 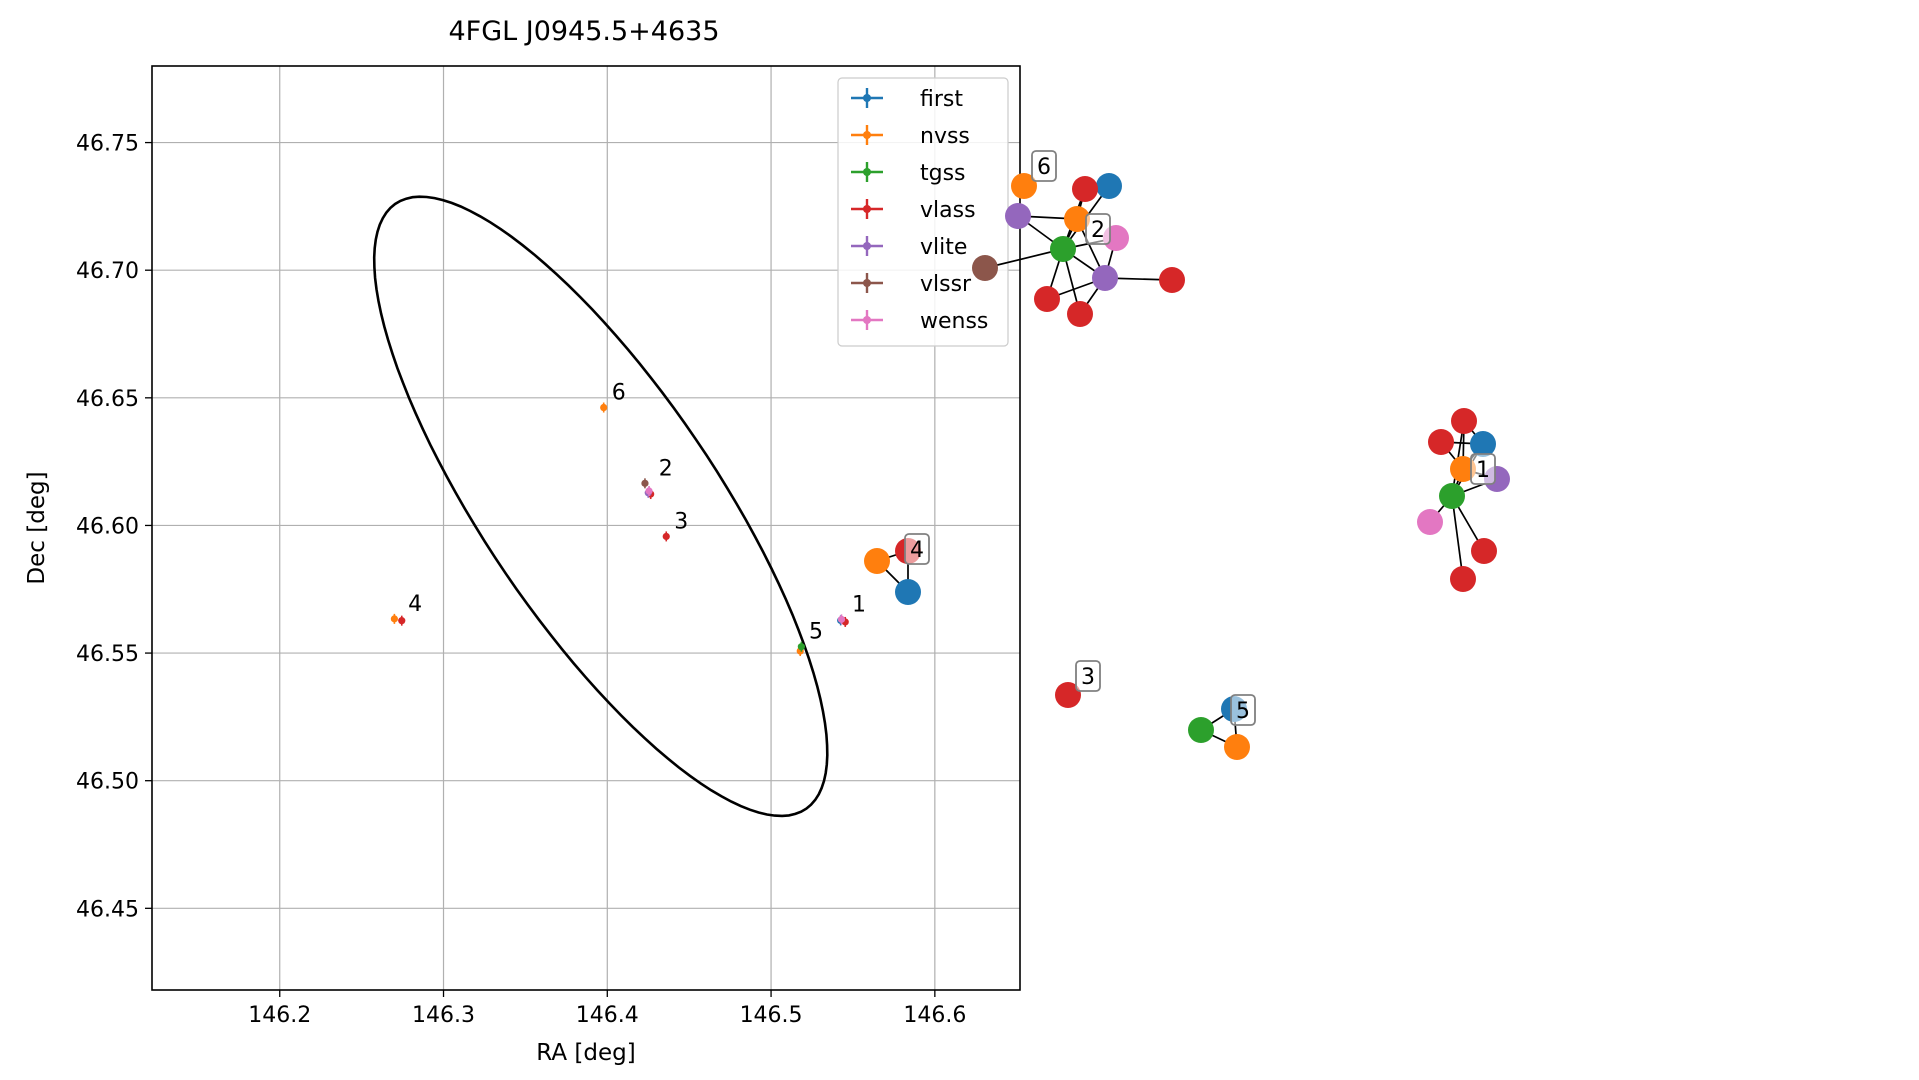 What do you see at coordinates (443, 1015) in the screenshot?
I see `x-tick-label: 146.3` at bounding box center [443, 1015].